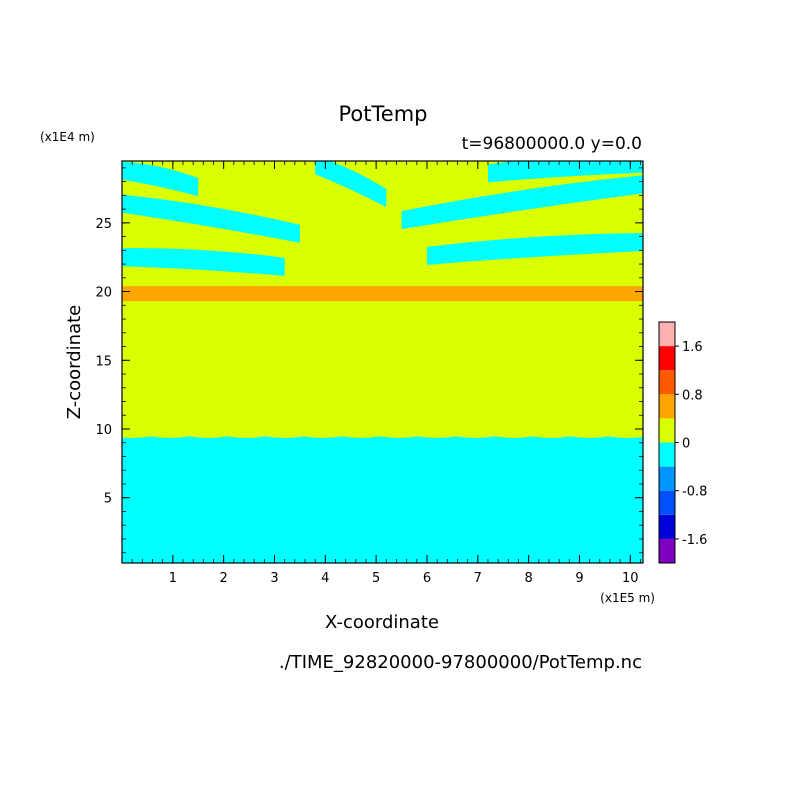  What do you see at coordinates (694, 540) in the screenshot?
I see `colorbar-tick-label: -1.6` at bounding box center [694, 540].